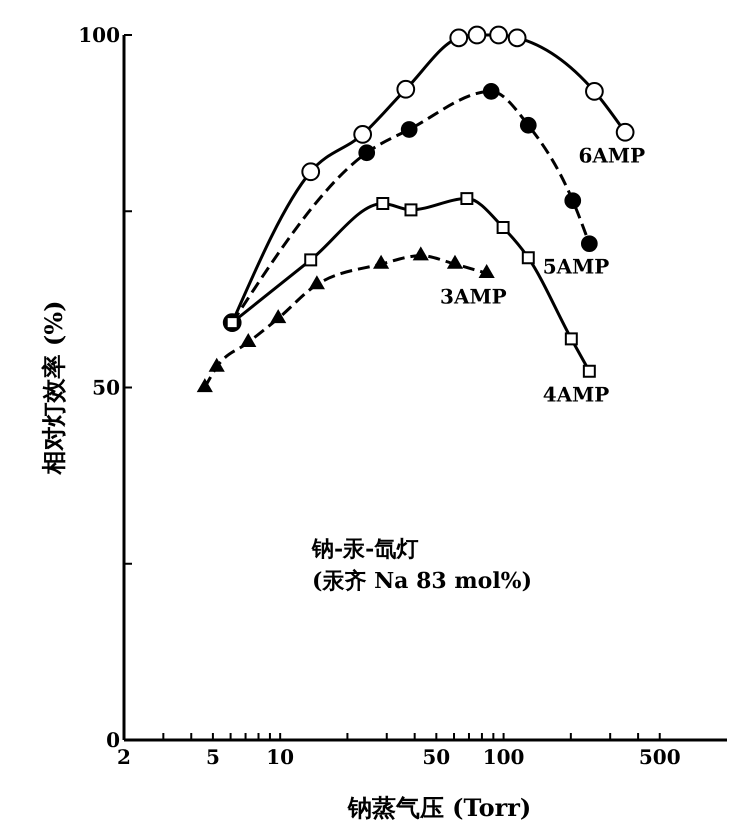 The width and height of the screenshot is (735, 836). What do you see at coordinates (113, 740) in the screenshot?
I see `y-tick-label: 0` at bounding box center [113, 740].